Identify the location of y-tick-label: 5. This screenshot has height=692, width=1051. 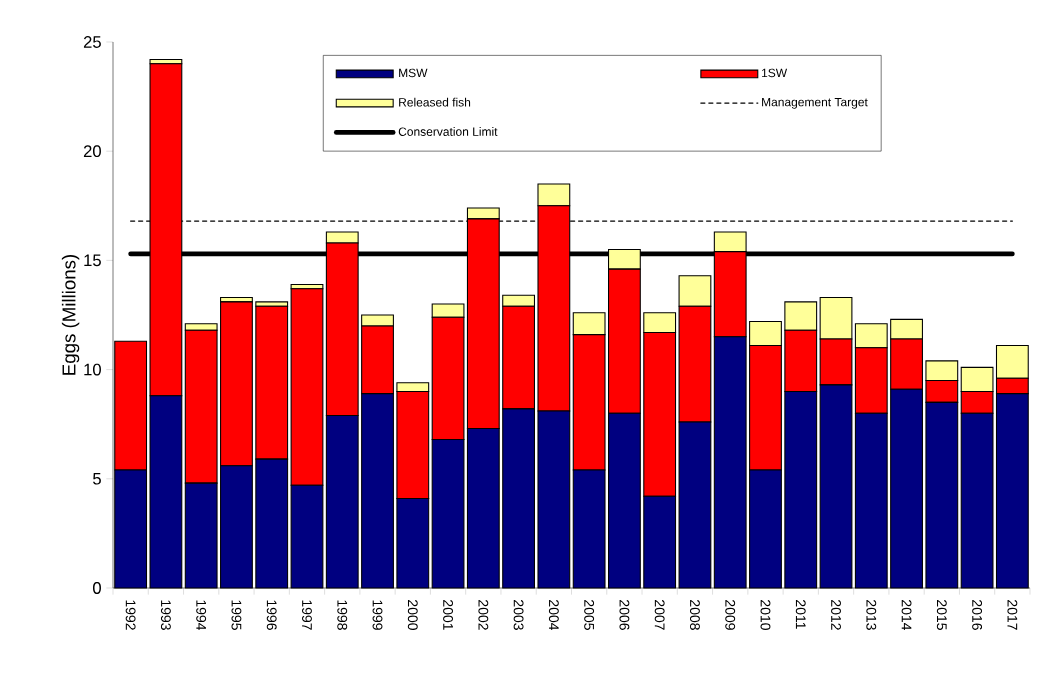
(97, 478).